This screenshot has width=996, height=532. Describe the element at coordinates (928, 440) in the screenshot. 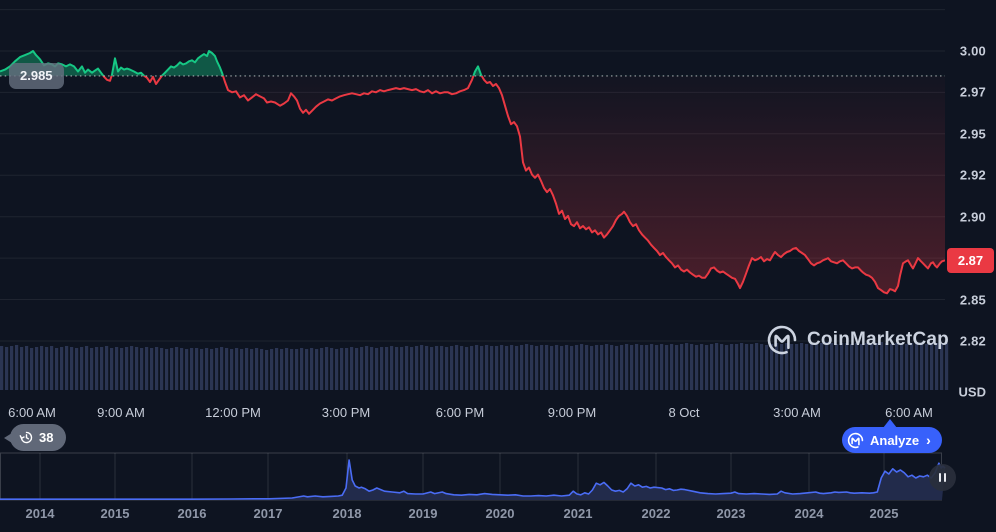

I see `chevron-right-icon: ›` at that location.